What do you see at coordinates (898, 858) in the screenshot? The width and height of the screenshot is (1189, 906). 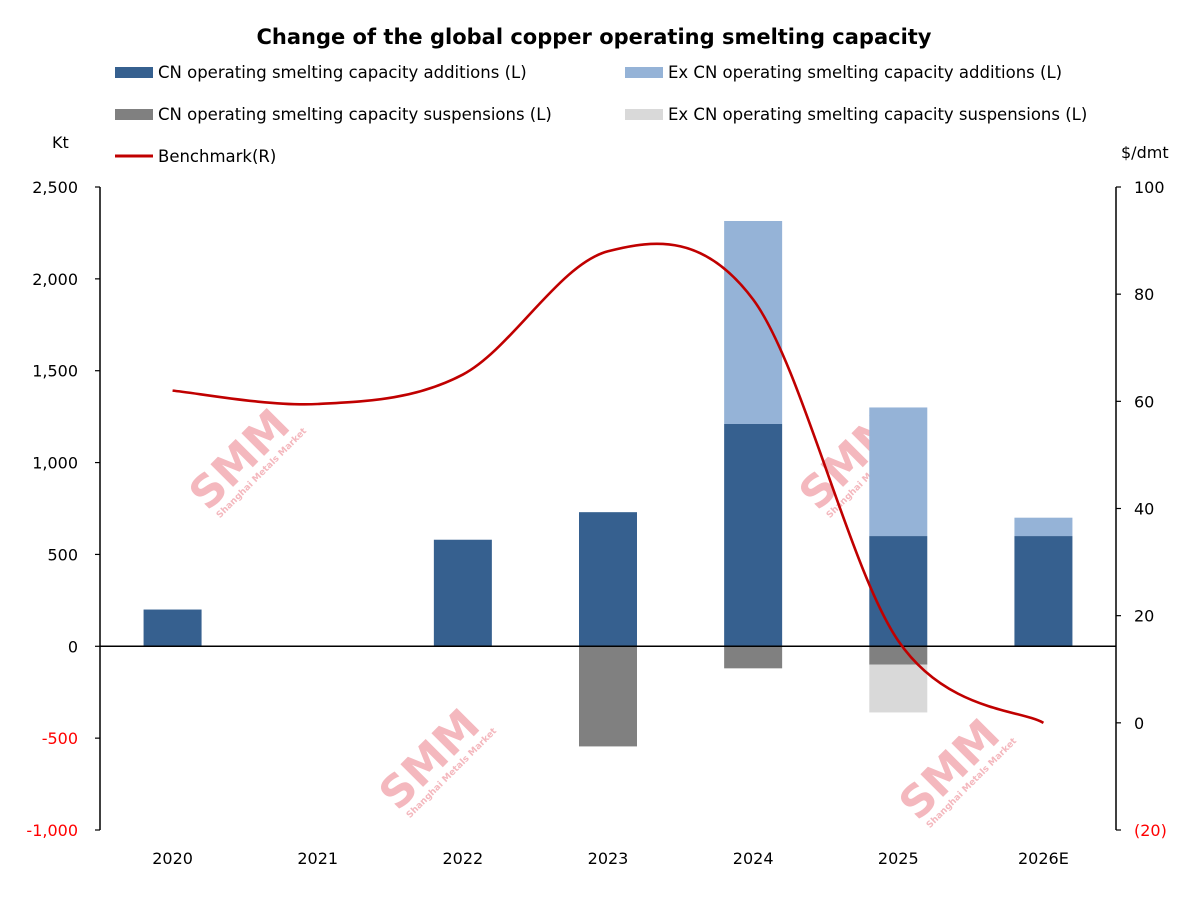 I see `x-tick-label: 2025` at bounding box center [898, 858].